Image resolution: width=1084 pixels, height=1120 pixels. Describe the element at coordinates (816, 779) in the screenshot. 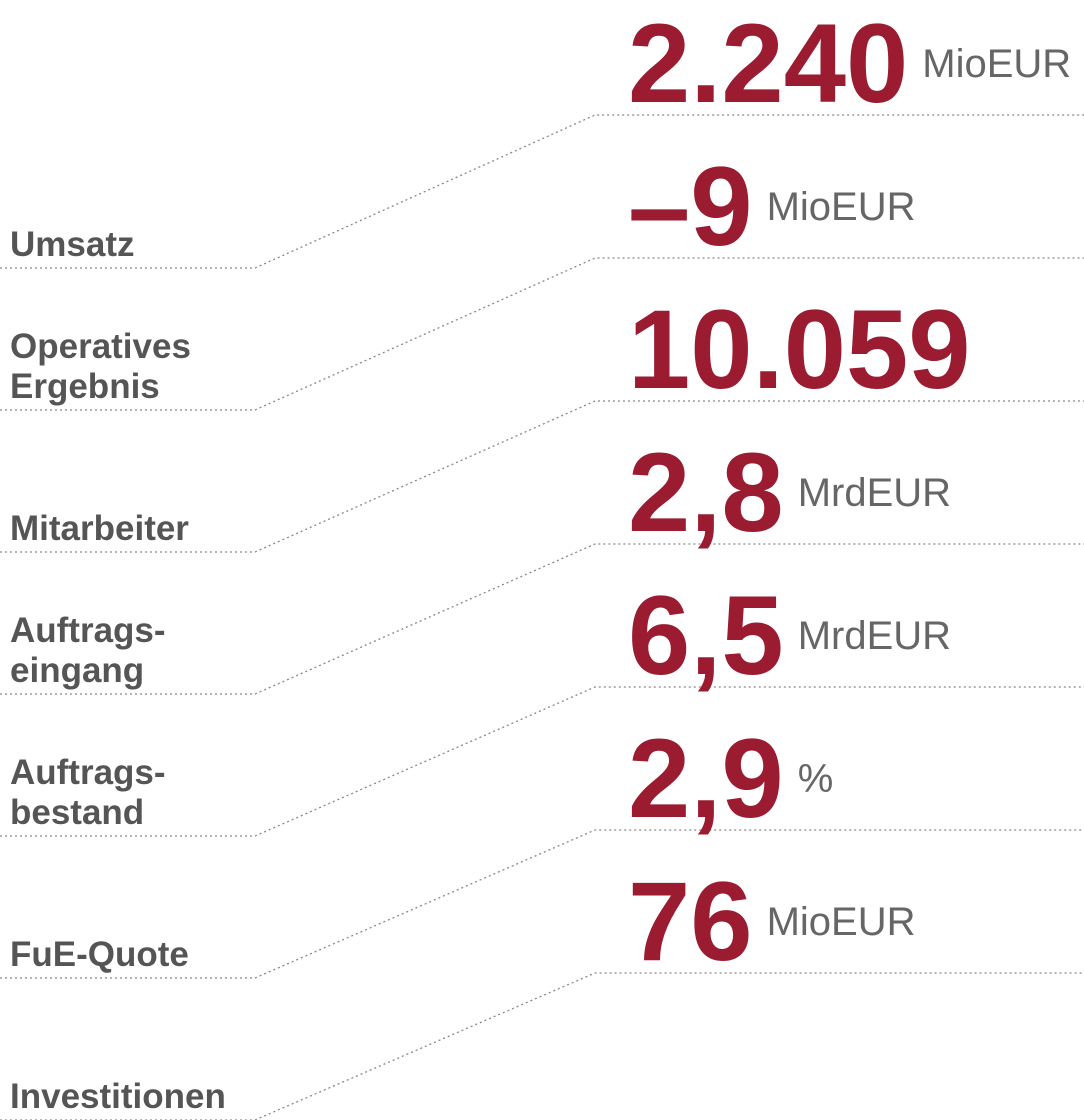

I see `unit: %` at that location.